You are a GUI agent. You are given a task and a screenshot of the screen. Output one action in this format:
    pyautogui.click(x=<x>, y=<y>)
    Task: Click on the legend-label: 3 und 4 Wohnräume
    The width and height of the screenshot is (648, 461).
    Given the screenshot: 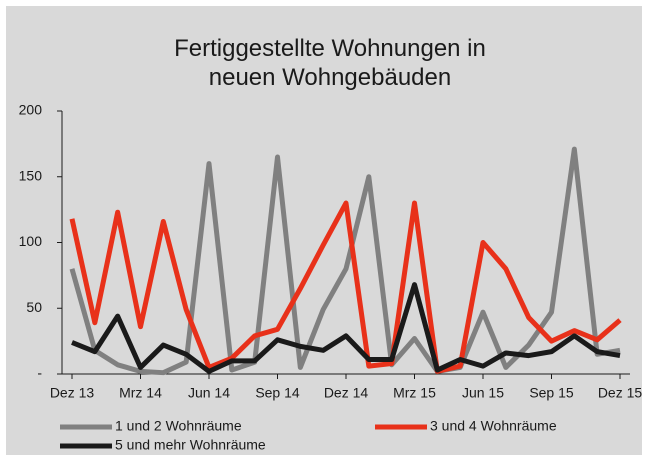 What is the action you would take?
    pyautogui.click(x=493, y=426)
    